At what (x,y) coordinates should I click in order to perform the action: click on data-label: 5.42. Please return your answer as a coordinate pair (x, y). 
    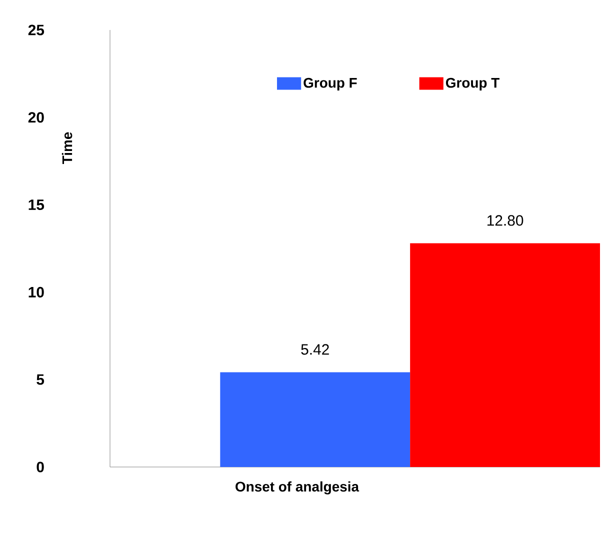
    Looking at the image, I should click on (315, 349).